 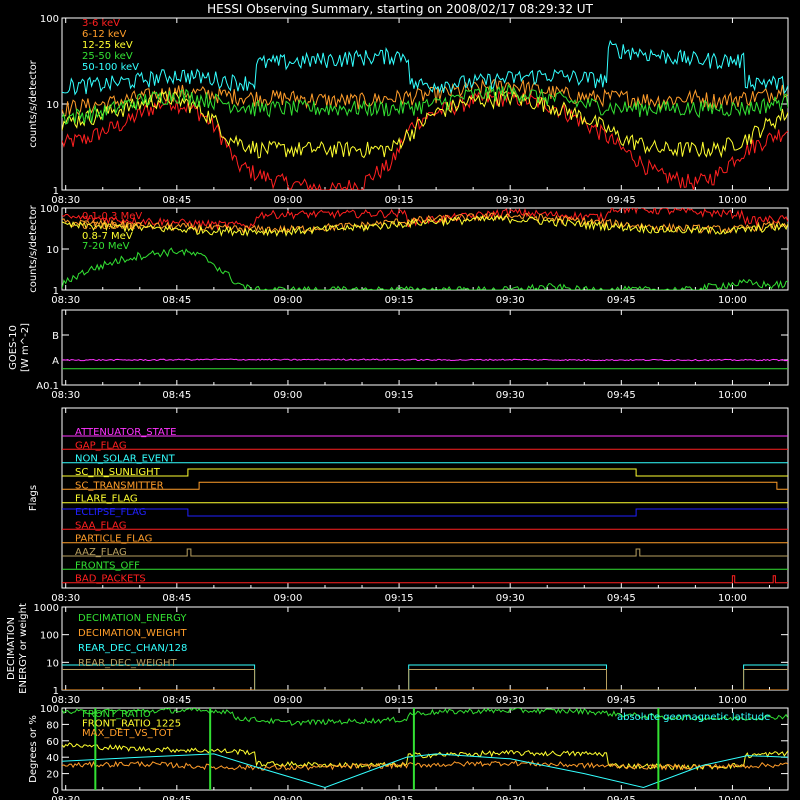 I want to click on legend-entry: 50-100 keV, so click(x=110, y=67).